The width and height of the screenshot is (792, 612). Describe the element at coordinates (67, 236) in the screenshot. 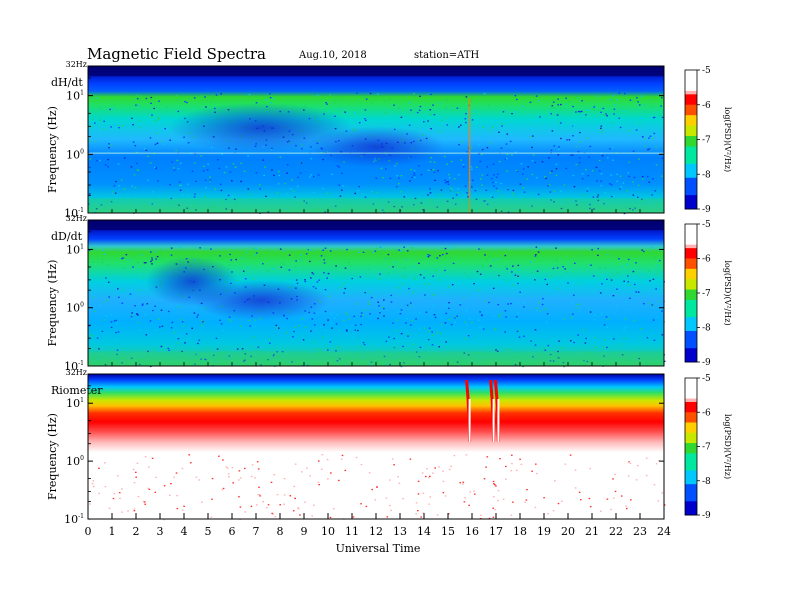

I see `panel-label: dD/dt` at that location.